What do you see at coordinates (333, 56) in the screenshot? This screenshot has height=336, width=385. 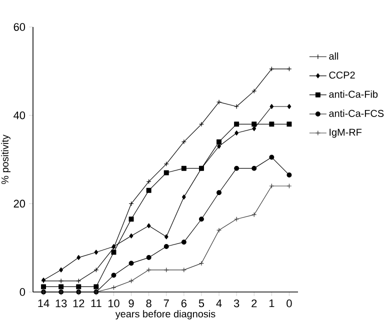 I see `legend-label: all` at bounding box center [333, 56].